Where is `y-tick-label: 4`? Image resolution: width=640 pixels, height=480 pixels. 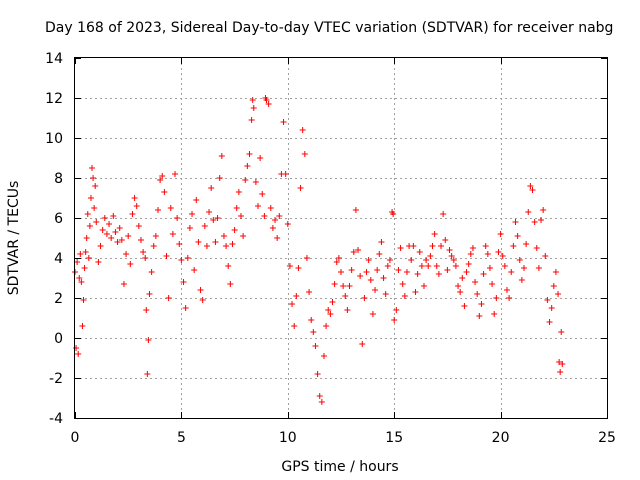
y-tick-label: 4 is located at coordinates (58, 259).